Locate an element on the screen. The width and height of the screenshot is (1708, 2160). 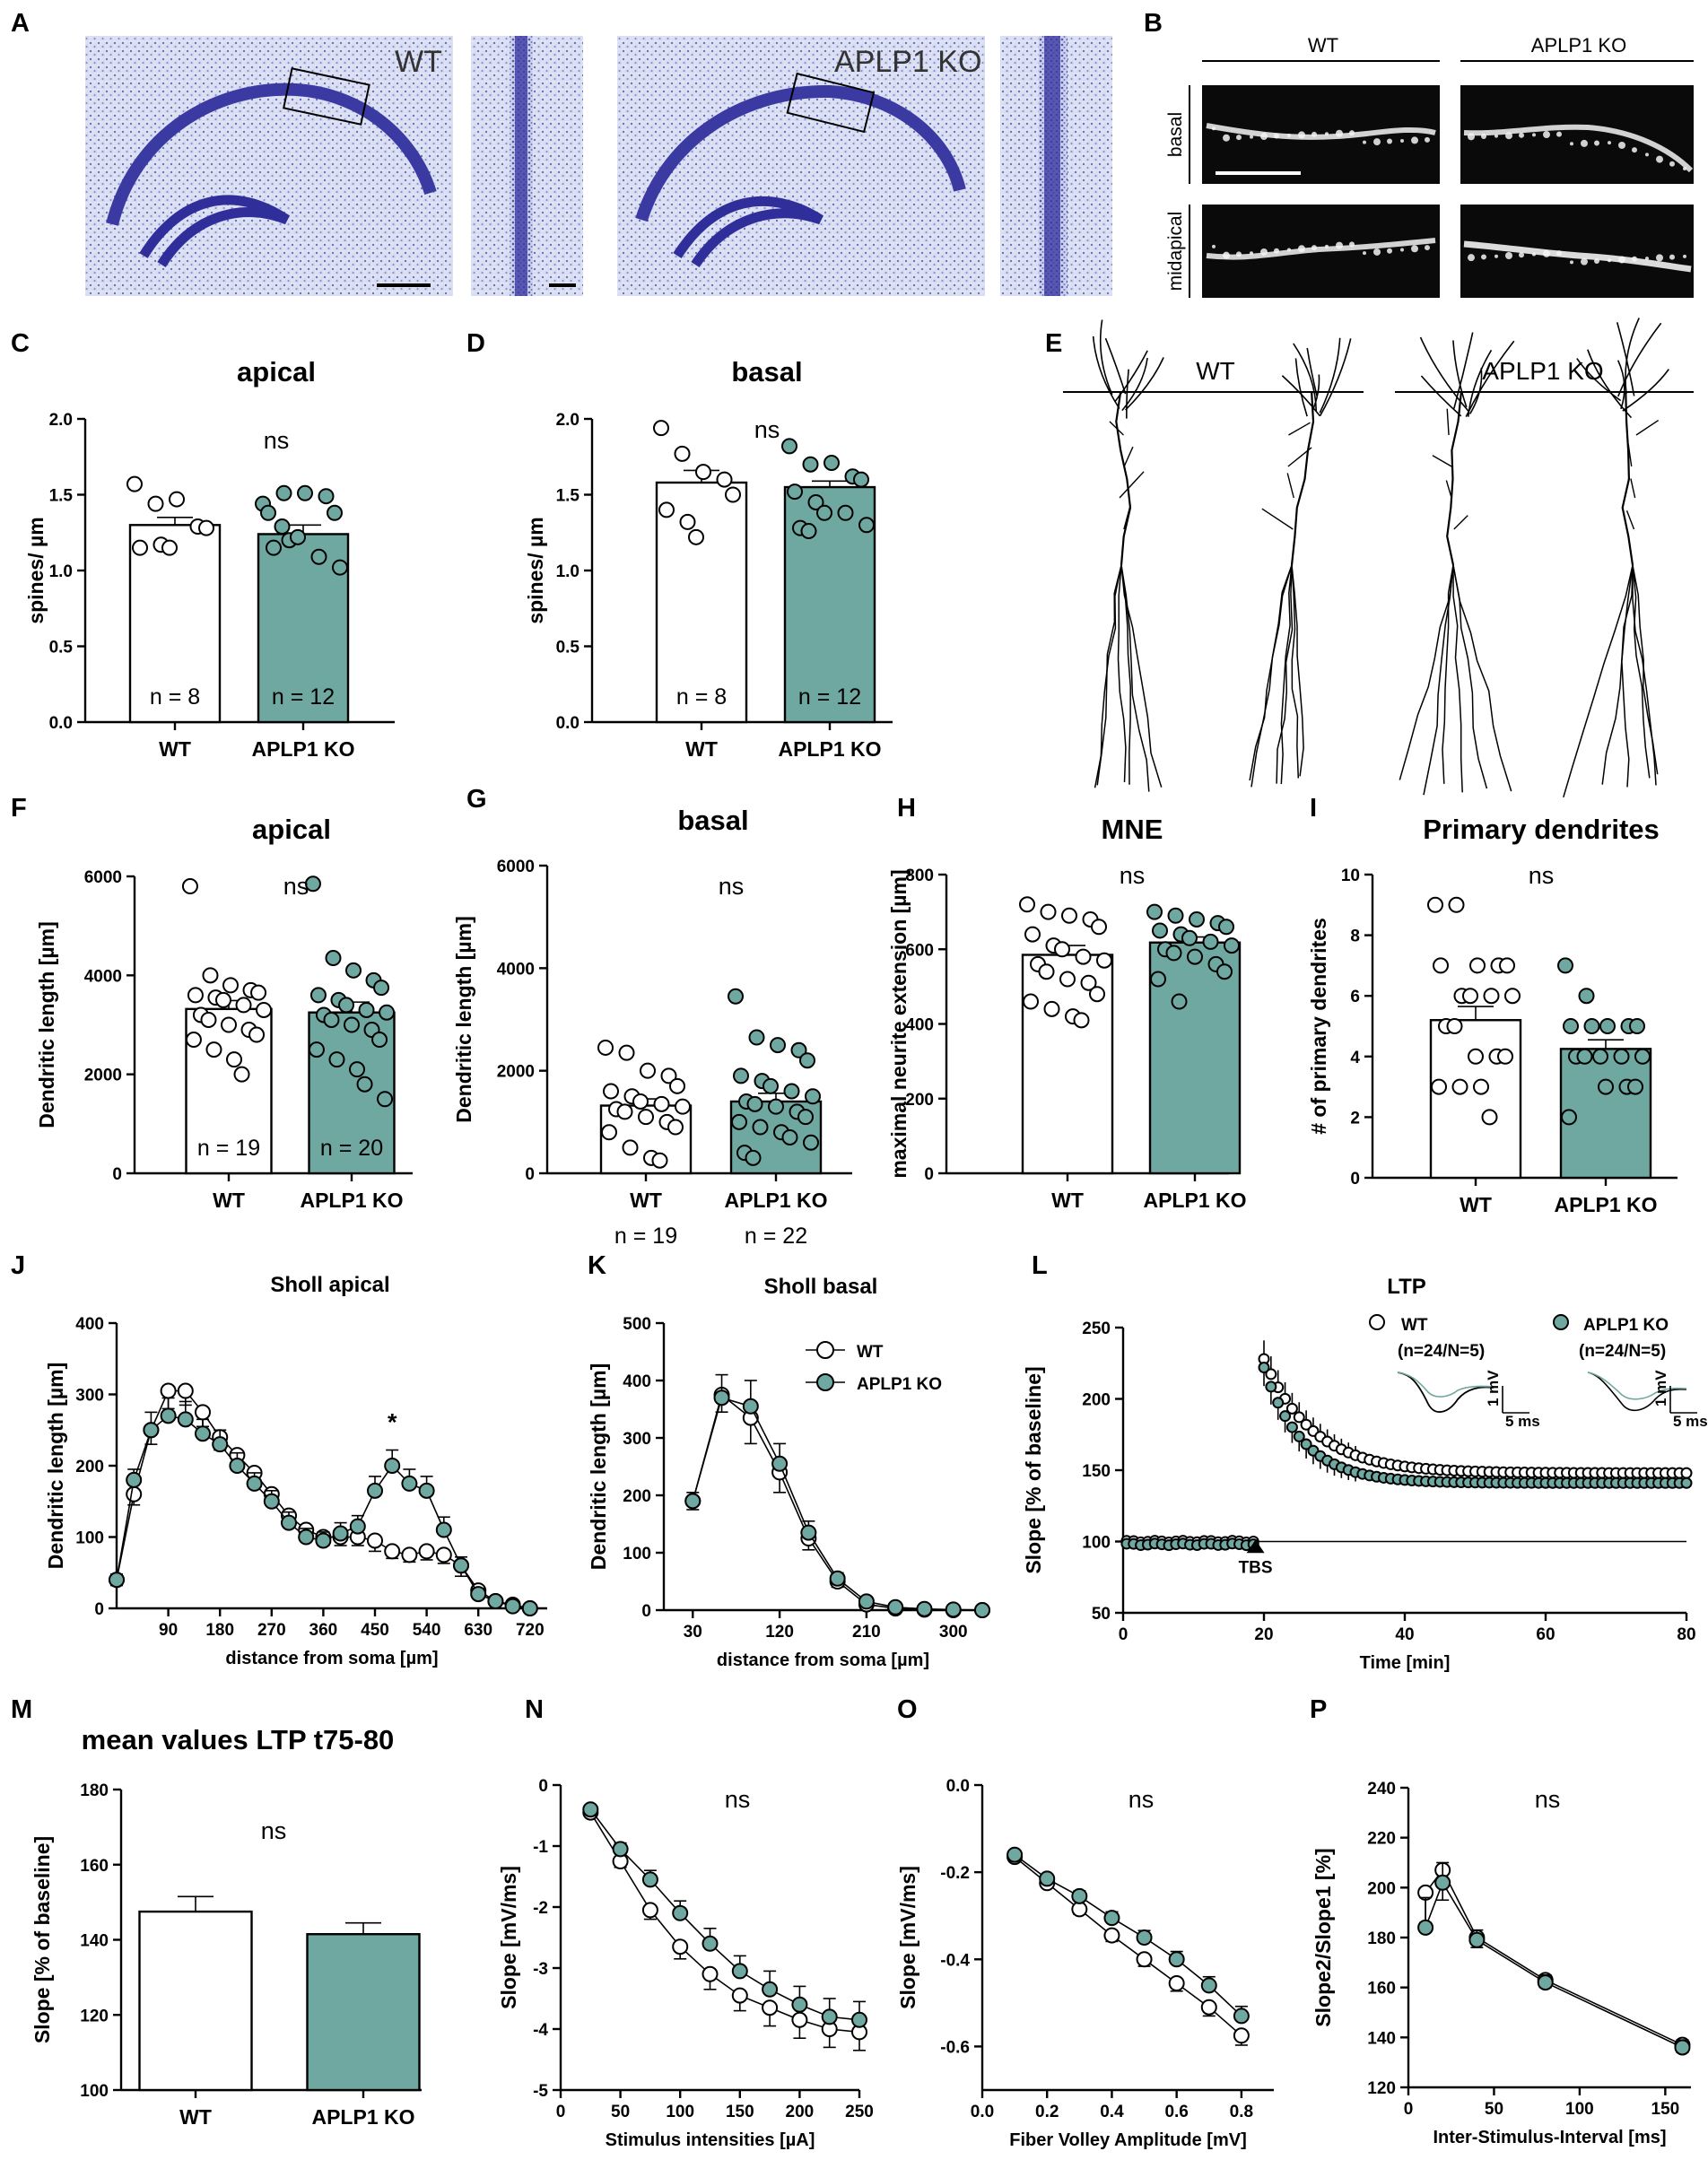
row-label-basal: basal is located at coordinates (1175, 134).